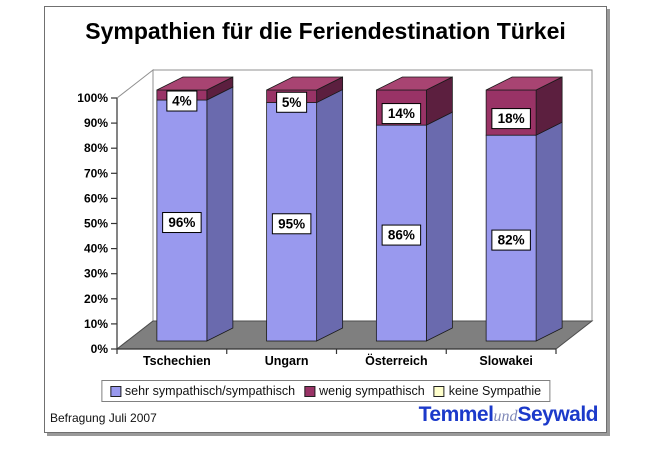 Image resolution: width=650 pixels, height=452 pixels. I want to click on wall-left, so click(135, 209).